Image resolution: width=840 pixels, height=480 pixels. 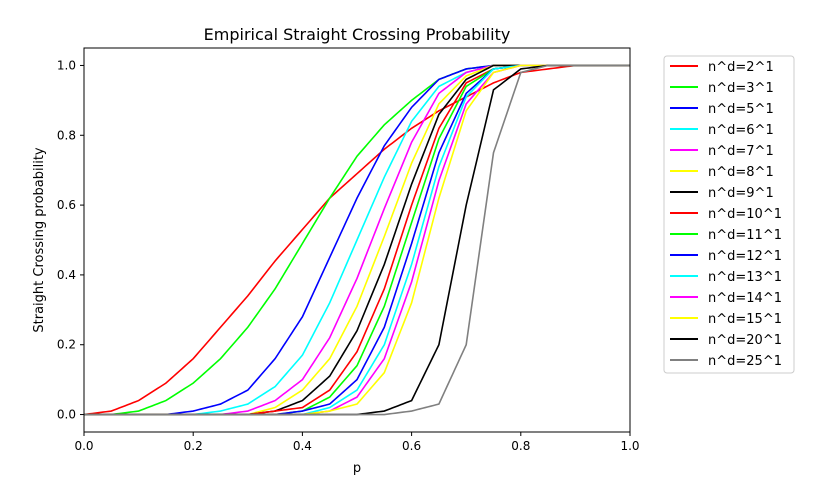 I want to click on y-tick-label: 0.2, so click(x=66, y=345).